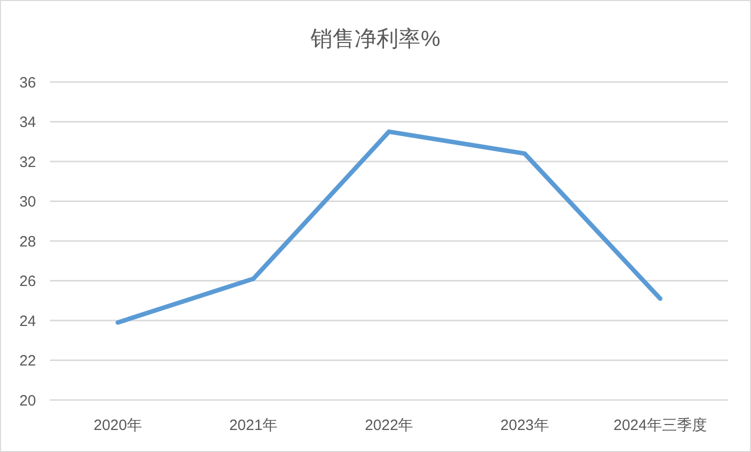 This screenshot has width=751, height=452. I want to click on y-tick-label: 26, so click(27, 281).